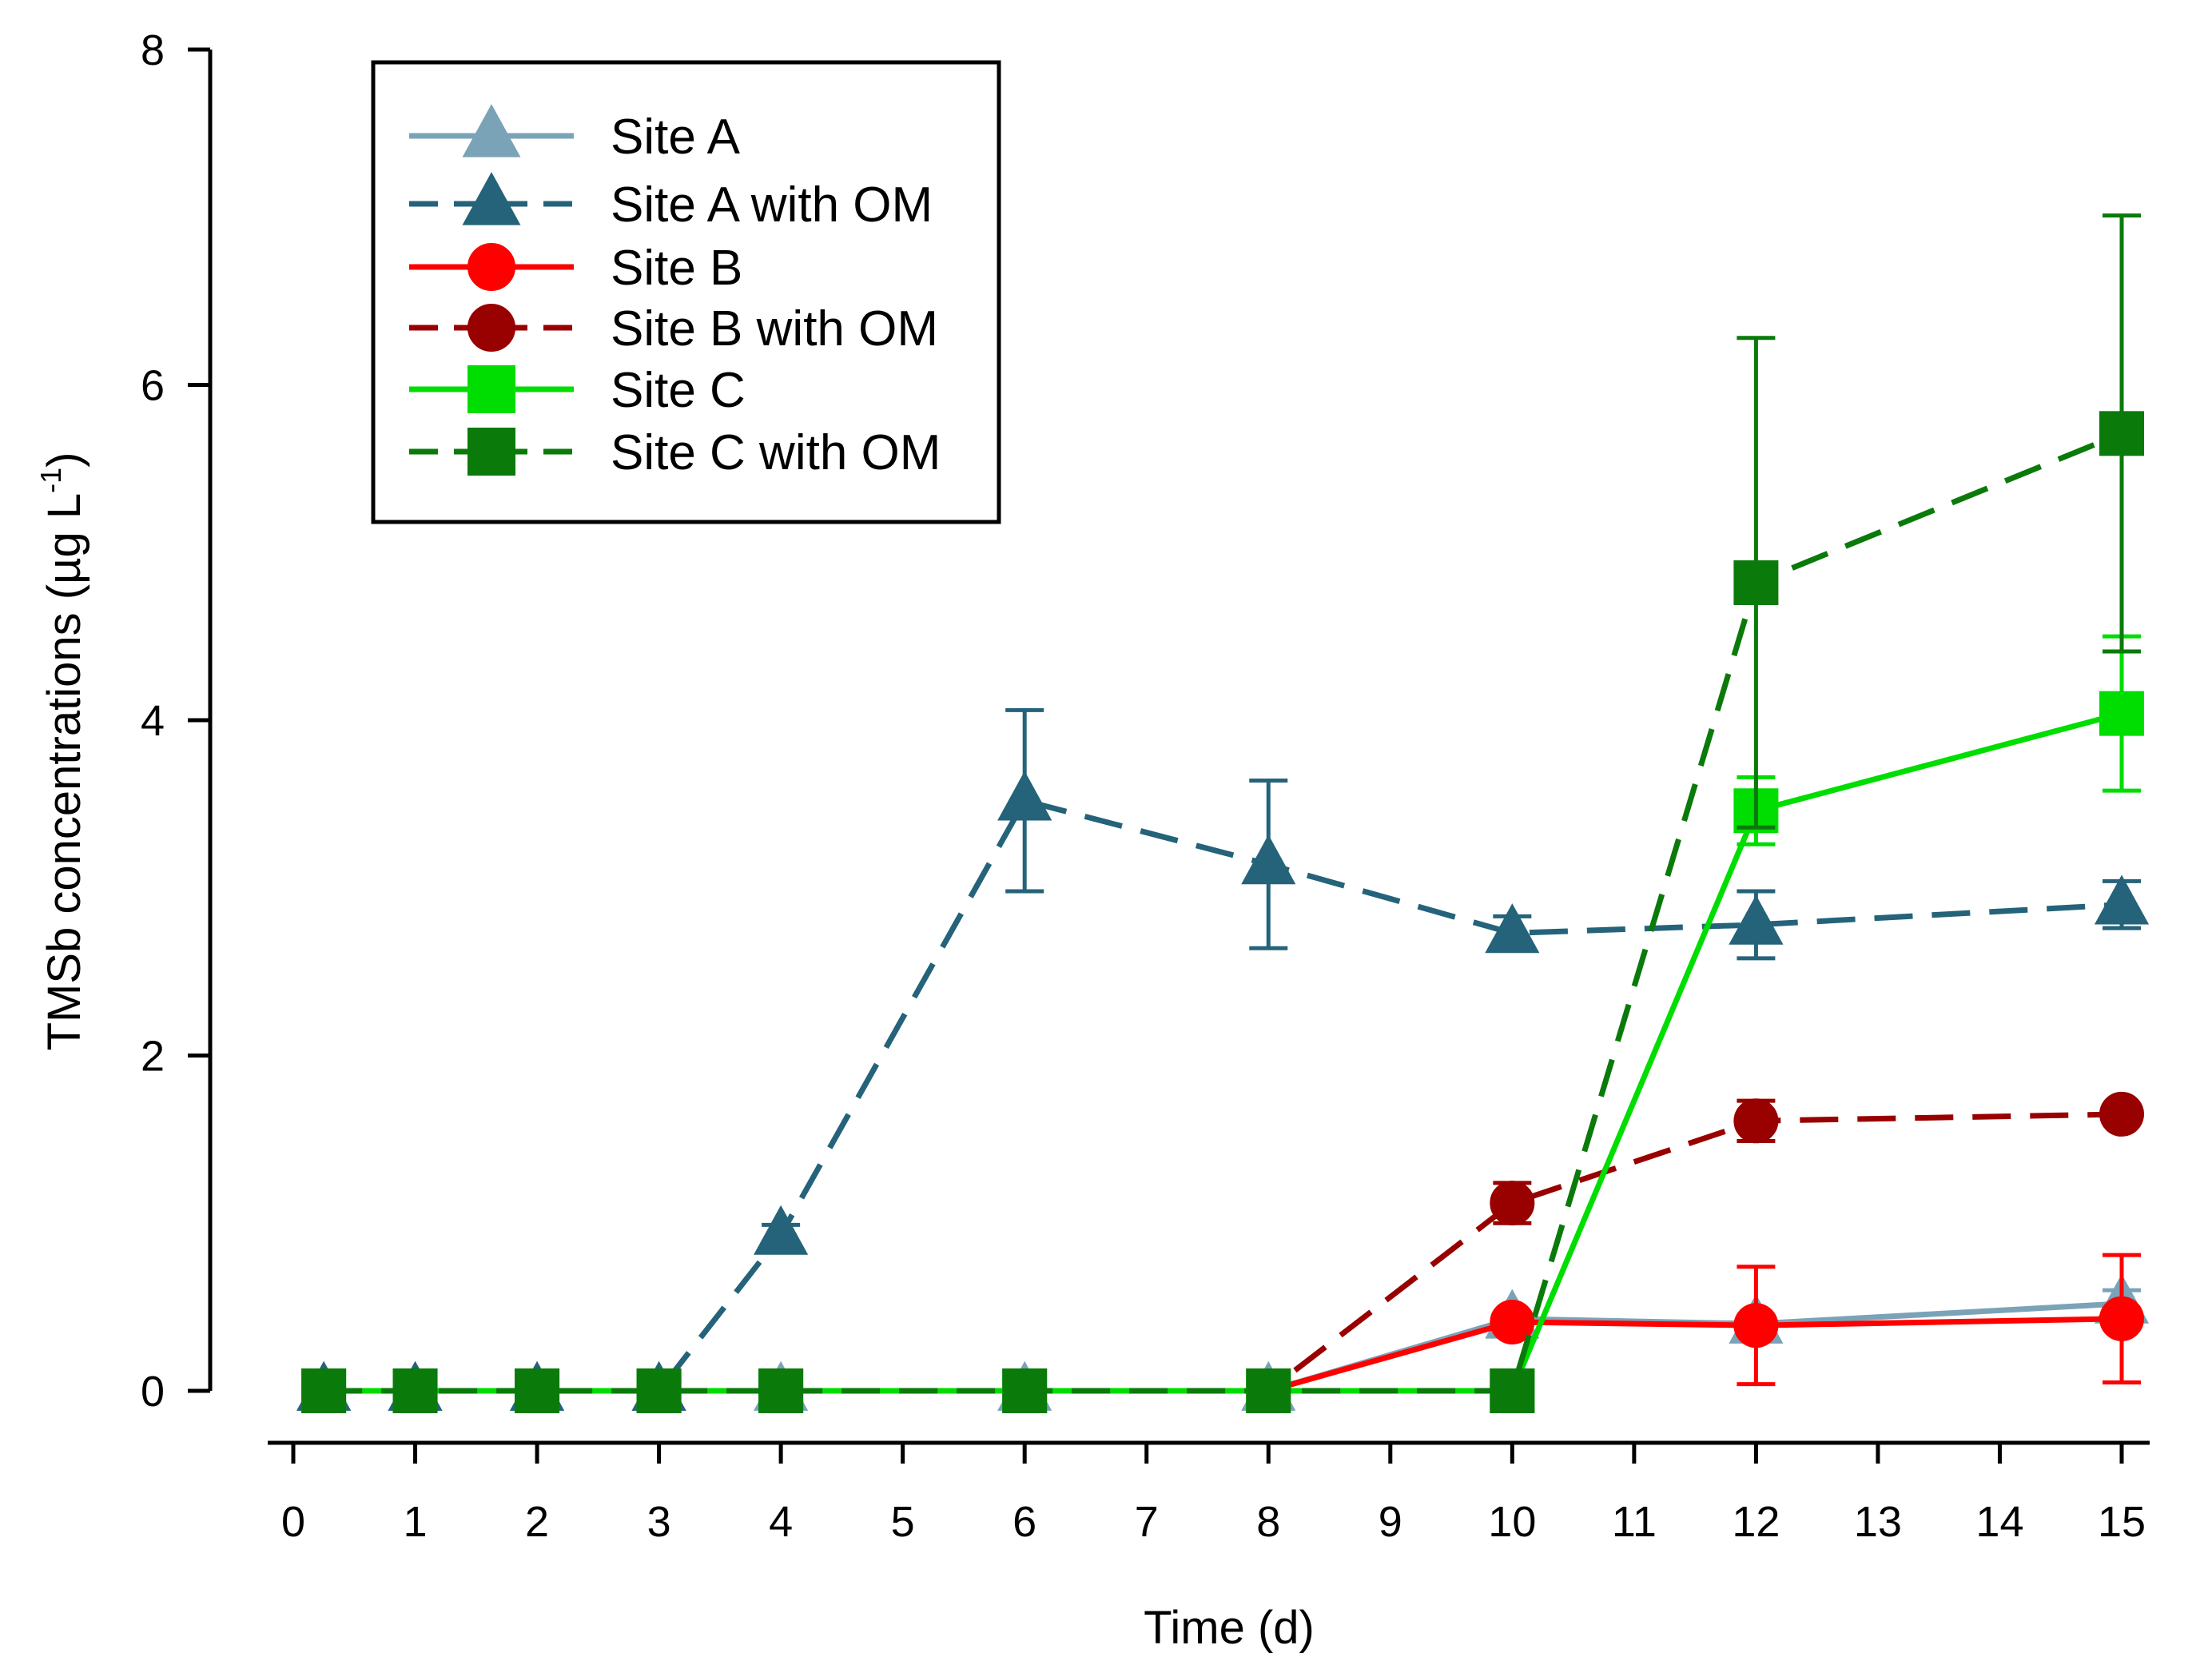 The width and height of the screenshot is (2212, 1669). What do you see at coordinates (153, 386) in the screenshot?
I see `y-tick-label: 6` at bounding box center [153, 386].